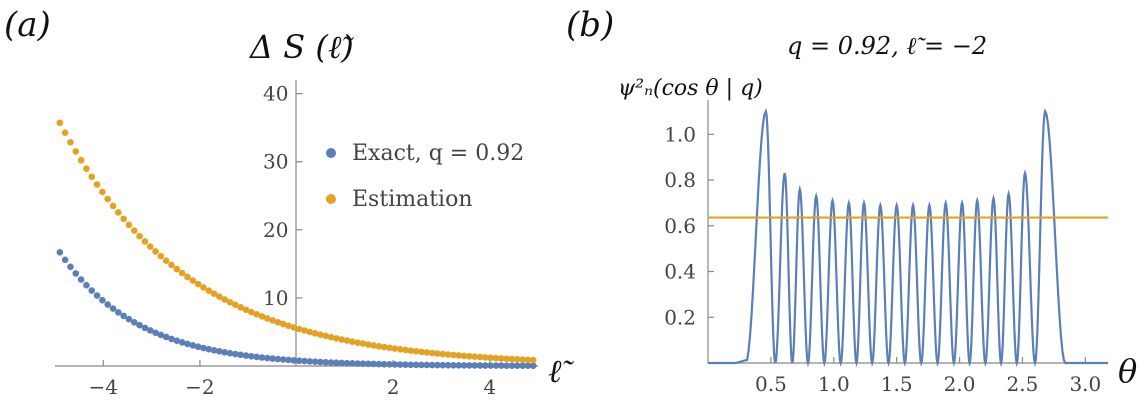 The height and width of the screenshot is (406, 1146). What do you see at coordinates (771, 384) in the screenshot?
I see `chart-b-xtick-label: 0.5` at bounding box center [771, 384].